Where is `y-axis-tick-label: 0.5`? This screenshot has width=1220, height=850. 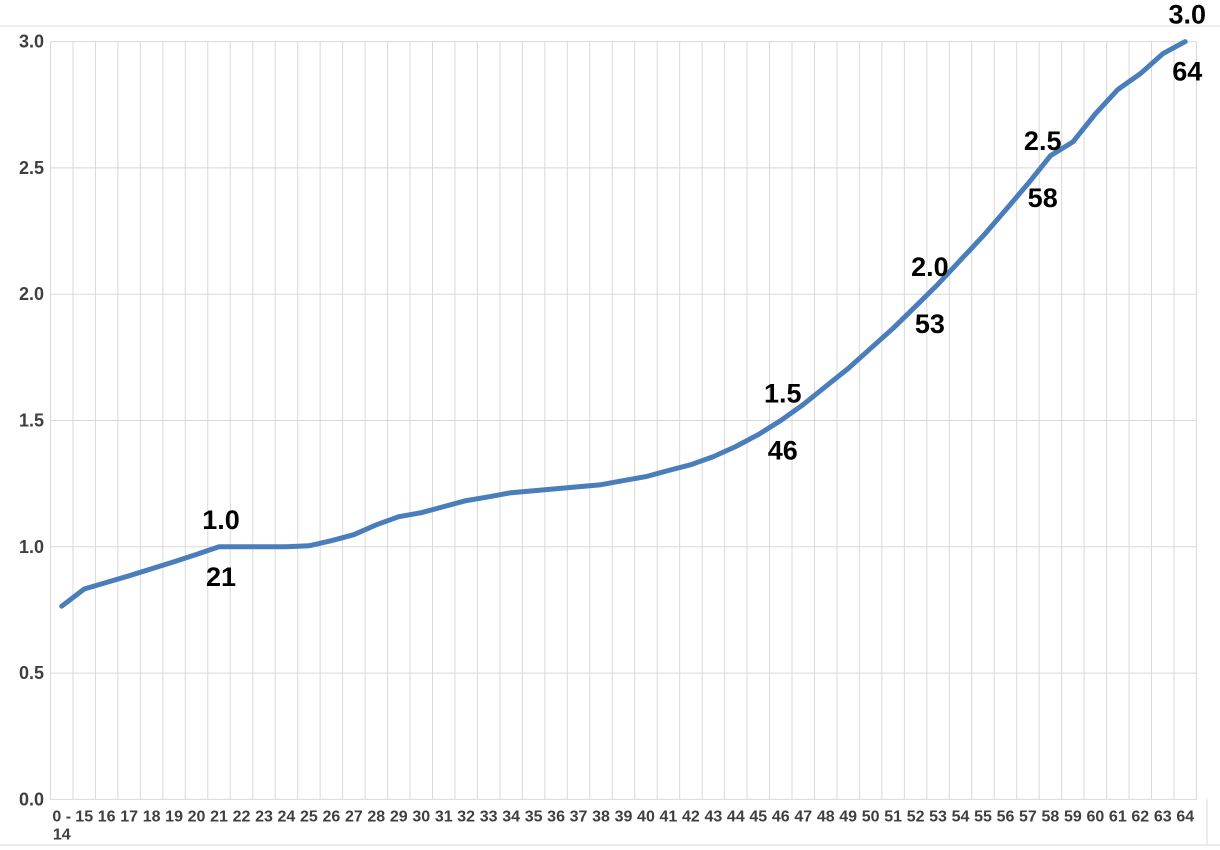 y-axis-tick-label: 0.5 is located at coordinates (31, 673).